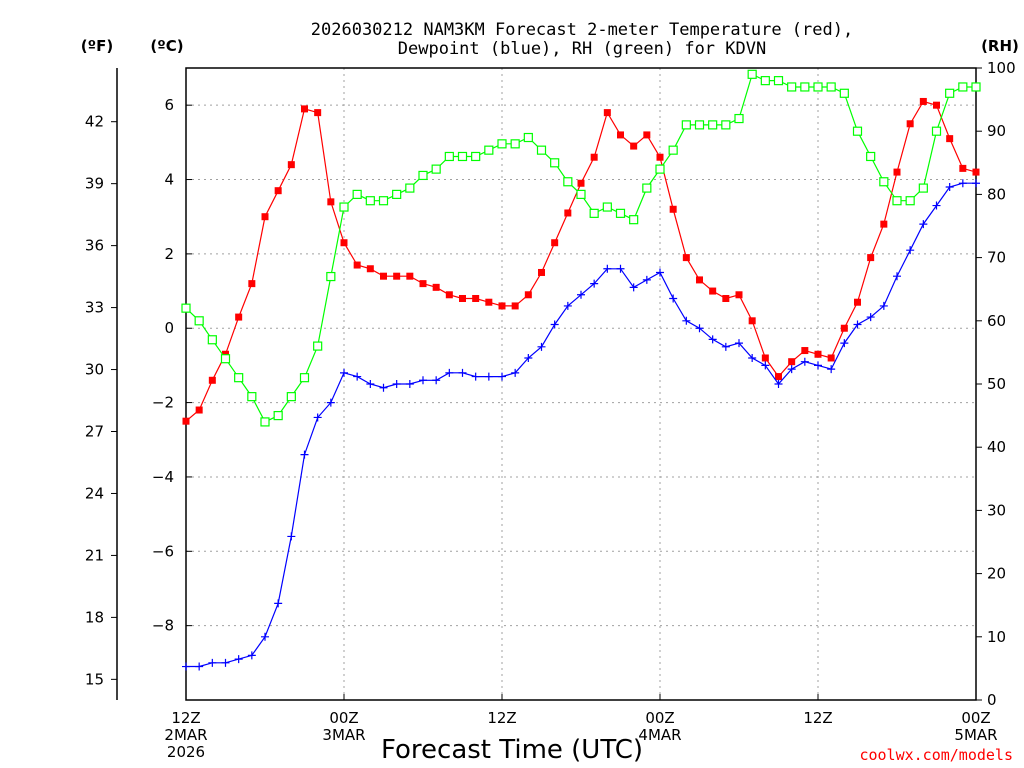 Image resolution: width=1024 pixels, height=768 pixels. Describe the element at coordinates (169, 105) in the screenshot. I see `celsius-tick-label: 6` at that location.